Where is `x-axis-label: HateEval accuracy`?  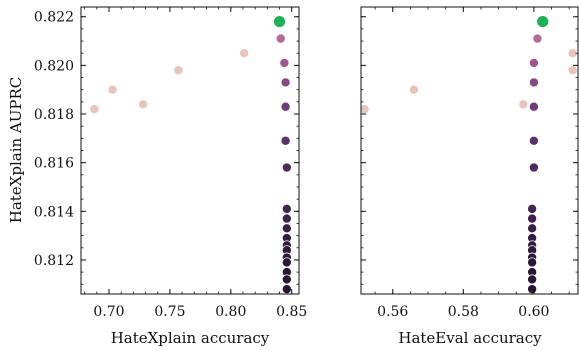 x-axis-label: HateEval accuracy is located at coordinates (470, 338).